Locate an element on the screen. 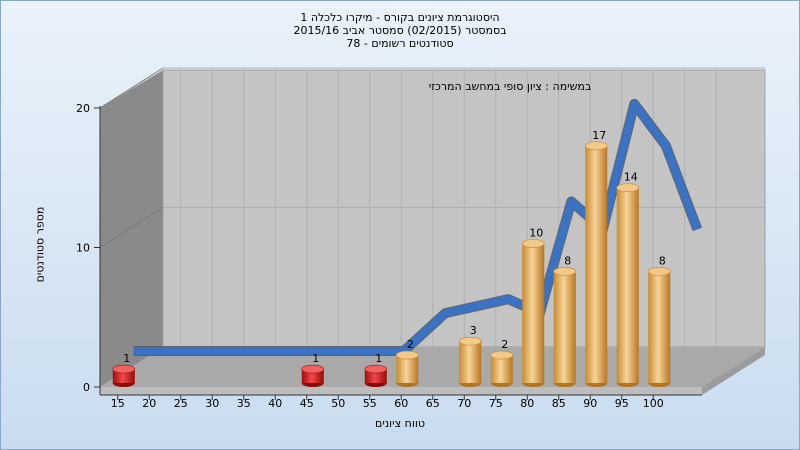  bar: 17 is located at coordinates (596, 258).